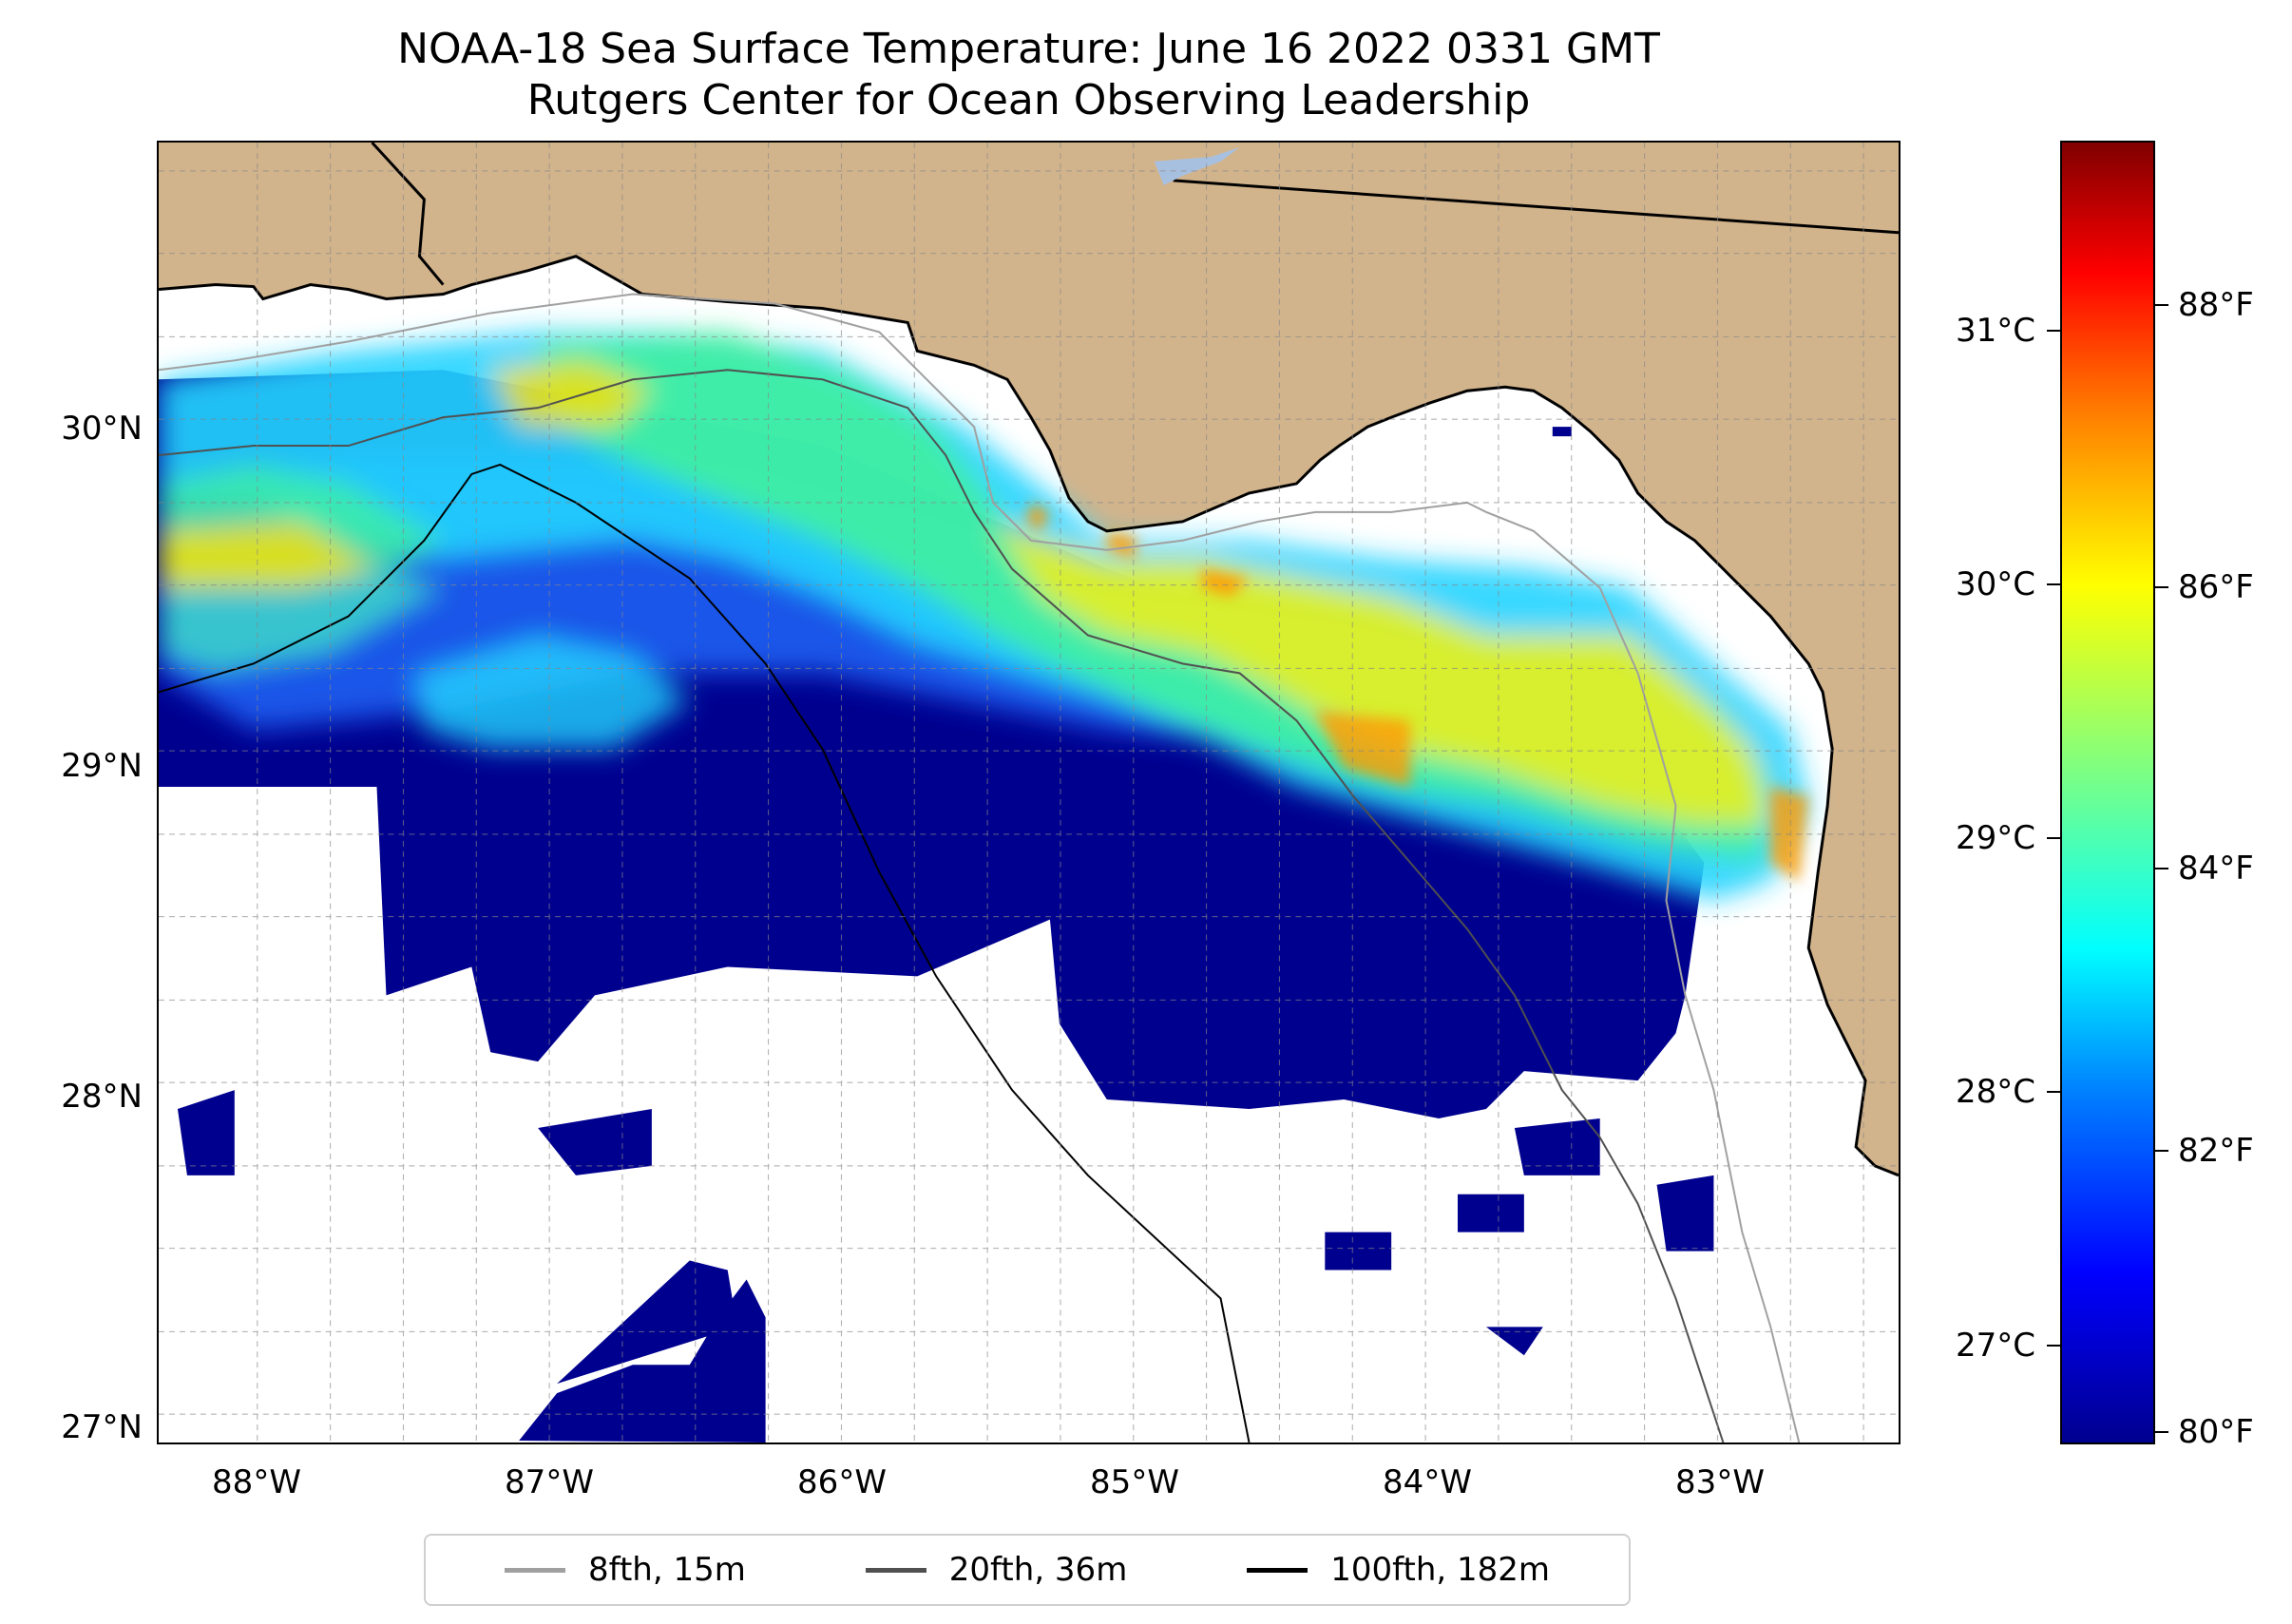 This screenshot has height=1624, width=2292. What do you see at coordinates (2216, 1432) in the screenshot?
I see `cb-label-80f: 80°F` at bounding box center [2216, 1432].